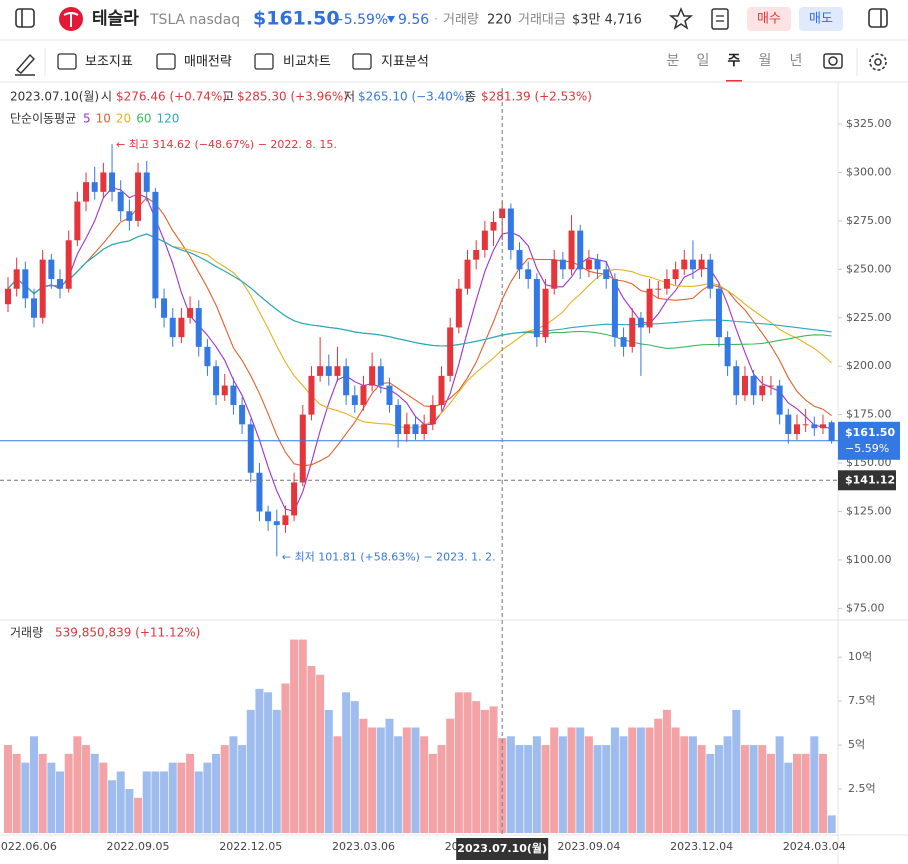 Image resolution: width=908 pixels, height=864 pixels. I want to click on info-date: 2023.07.10(월), so click(54, 97).